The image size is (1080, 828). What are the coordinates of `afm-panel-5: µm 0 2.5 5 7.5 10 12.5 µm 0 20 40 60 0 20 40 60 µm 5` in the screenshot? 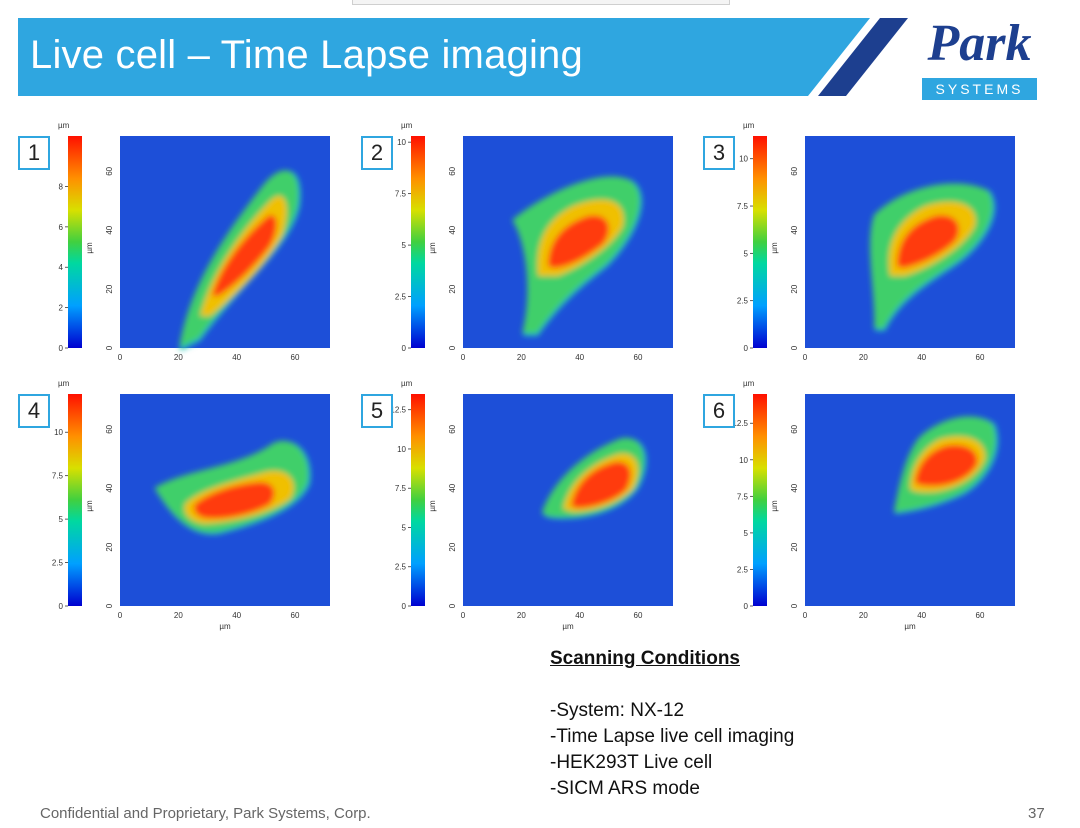 It's located at (521, 503).